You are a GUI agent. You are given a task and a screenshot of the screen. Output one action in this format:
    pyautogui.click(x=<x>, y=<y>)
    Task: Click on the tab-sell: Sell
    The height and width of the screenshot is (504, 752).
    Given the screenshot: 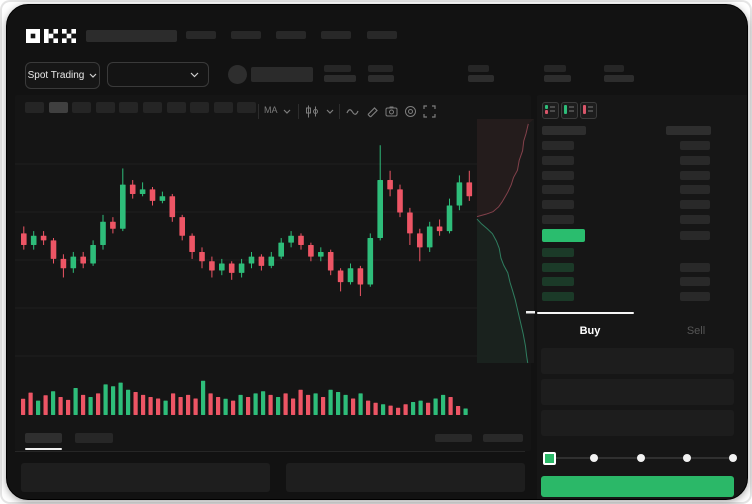 What is the action you would take?
    pyautogui.click(x=695, y=331)
    